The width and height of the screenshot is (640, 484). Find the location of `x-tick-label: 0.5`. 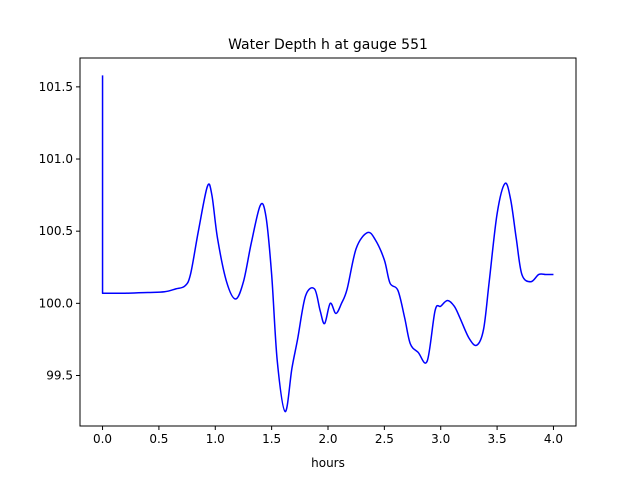

x-tick-label: 0.5 is located at coordinates (158, 439).